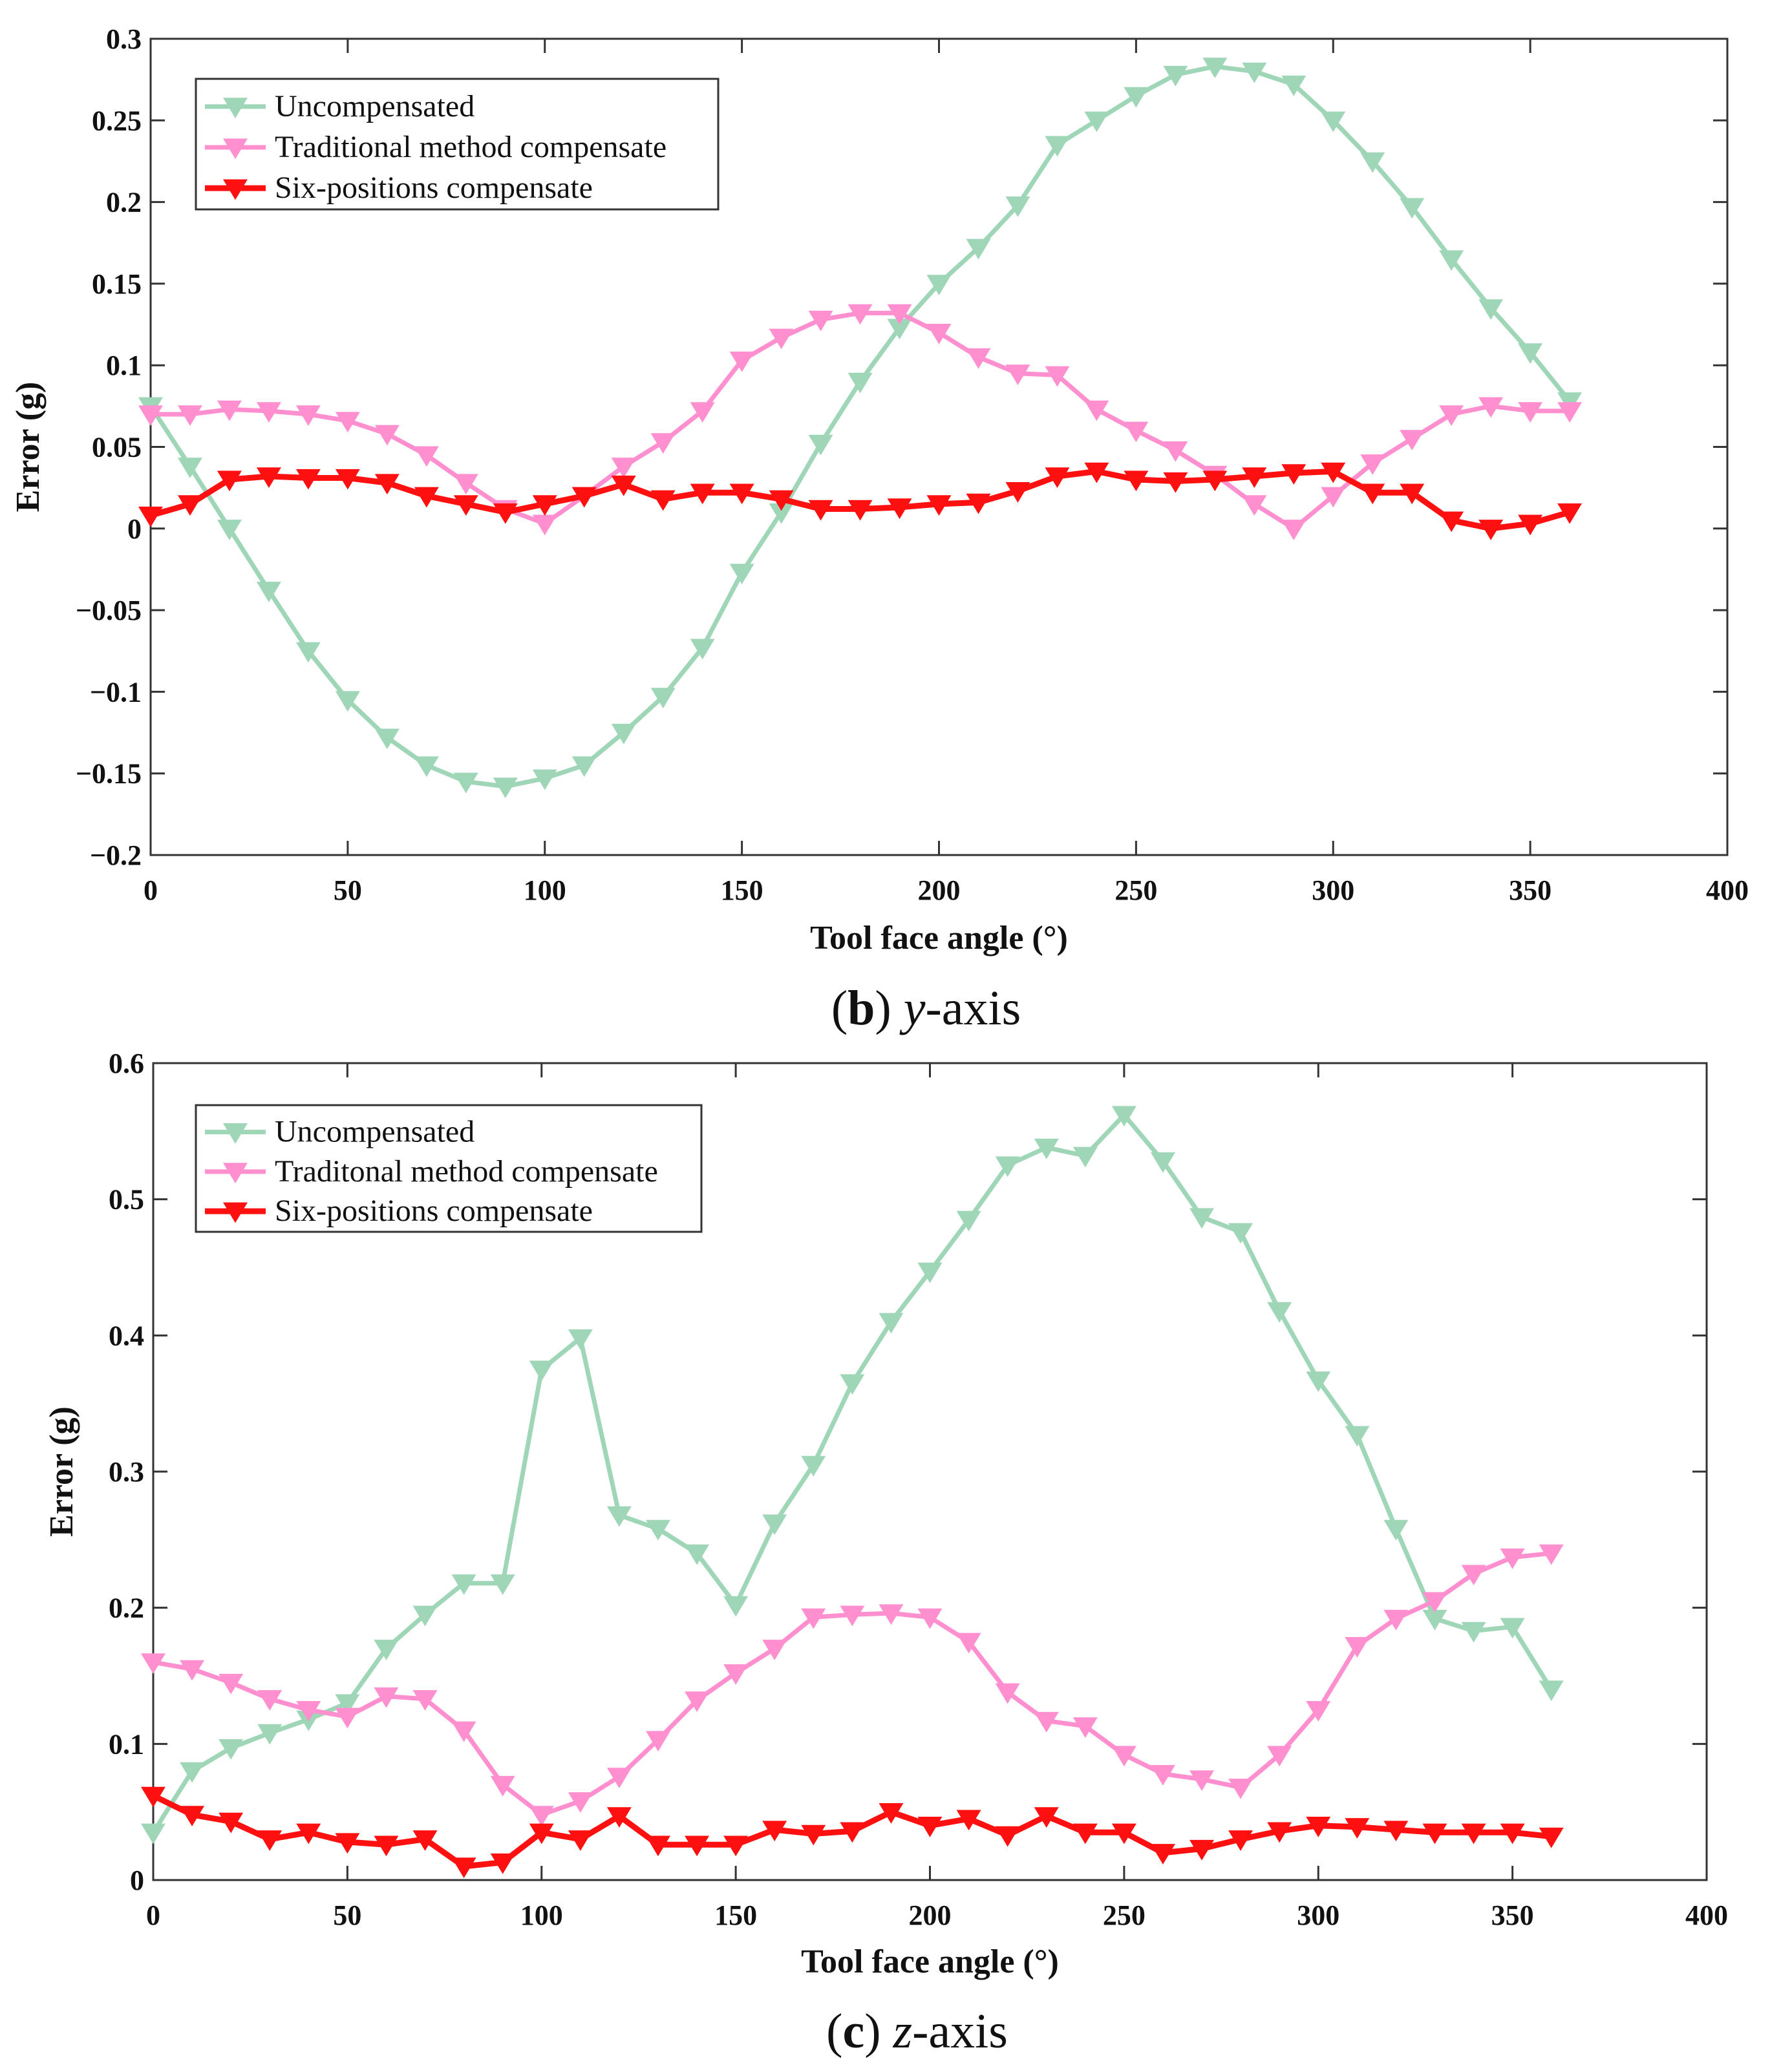 The height and width of the screenshot is (2072, 1781). What do you see at coordinates (347, 1915) in the screenshot?
I see `x-tick-label: 50` at bounding box center [347, 1915].